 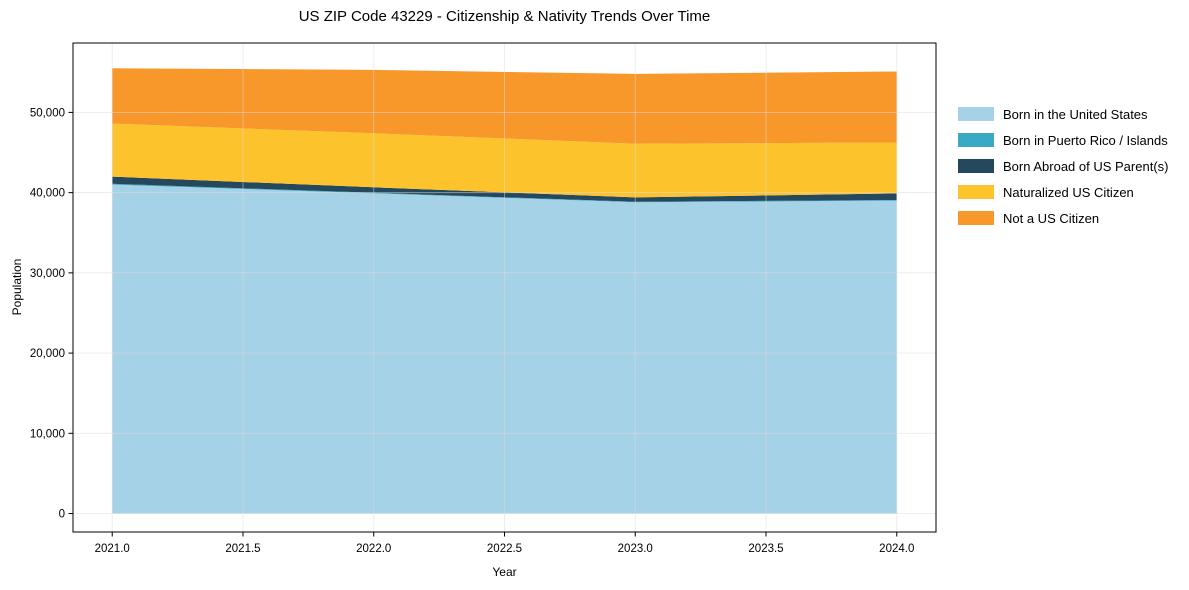 I want to click on y-tick-label: 30,000, so click(x=47, y=274).